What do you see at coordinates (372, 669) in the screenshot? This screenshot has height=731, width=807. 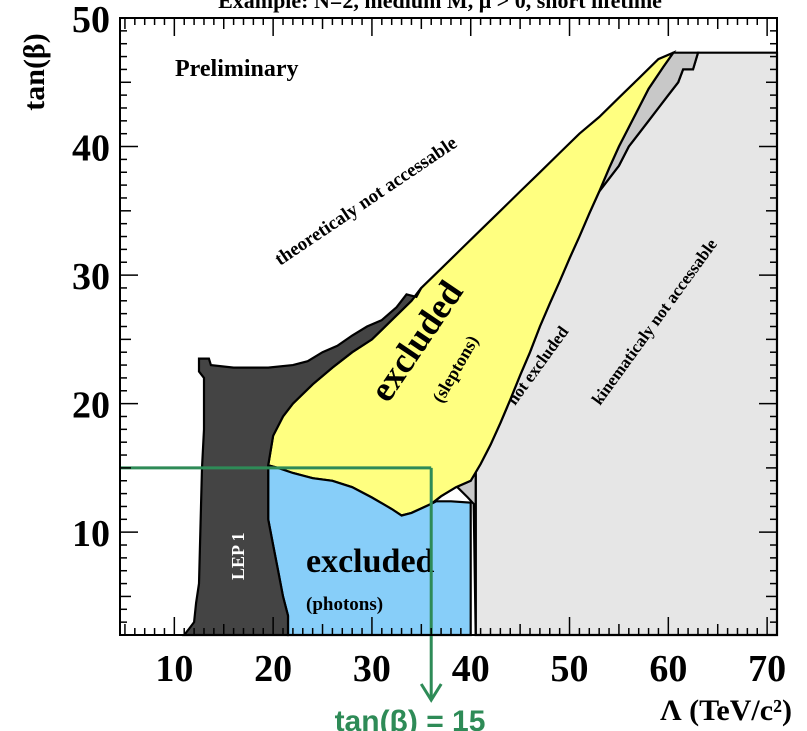 I see `x-tick-label: 30` at bounding box center [372, 669].